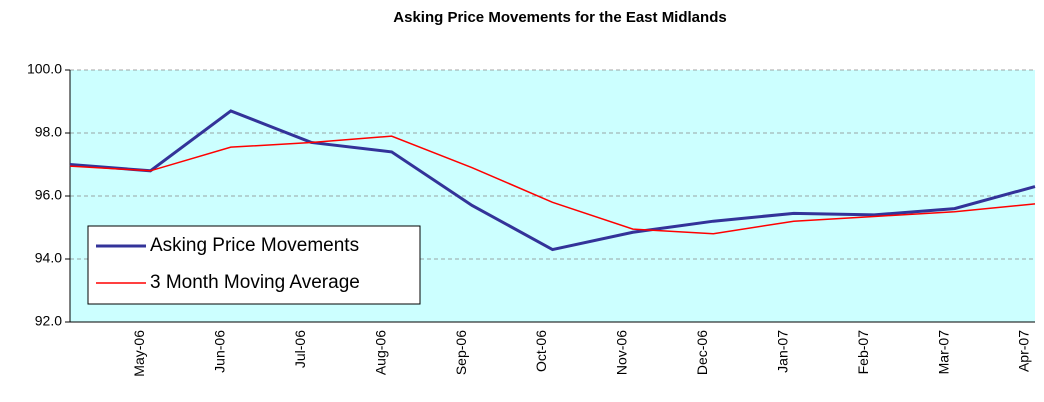 This screenshot has width=1044, height=402. What do you see at coordinates (48, 321) in the screenshot?
I see `y-tick-label: 92.0` at bounding box center [48, 321].